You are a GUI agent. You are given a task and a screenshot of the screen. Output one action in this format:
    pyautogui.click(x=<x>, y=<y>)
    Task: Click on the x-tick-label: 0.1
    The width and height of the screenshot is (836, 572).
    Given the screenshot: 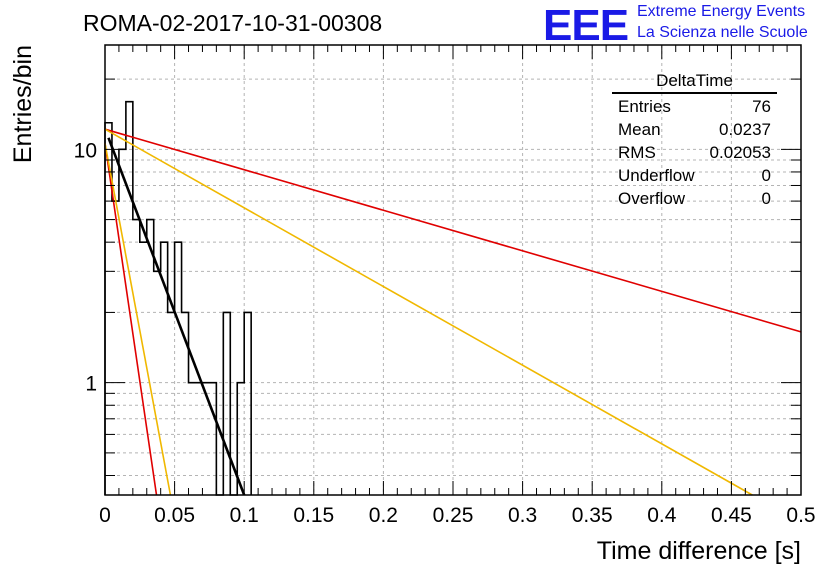 What is the action you would take?
    pyautogui.click(x=244, y=515)
    